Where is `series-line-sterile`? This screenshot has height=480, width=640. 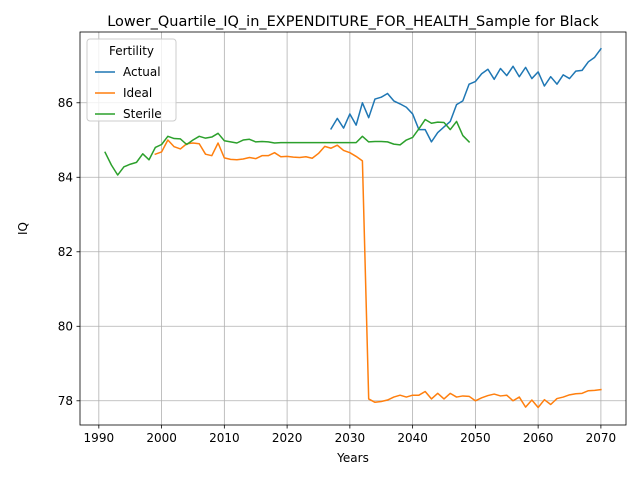
series-line-sterile is located at coordinates (287, 147).